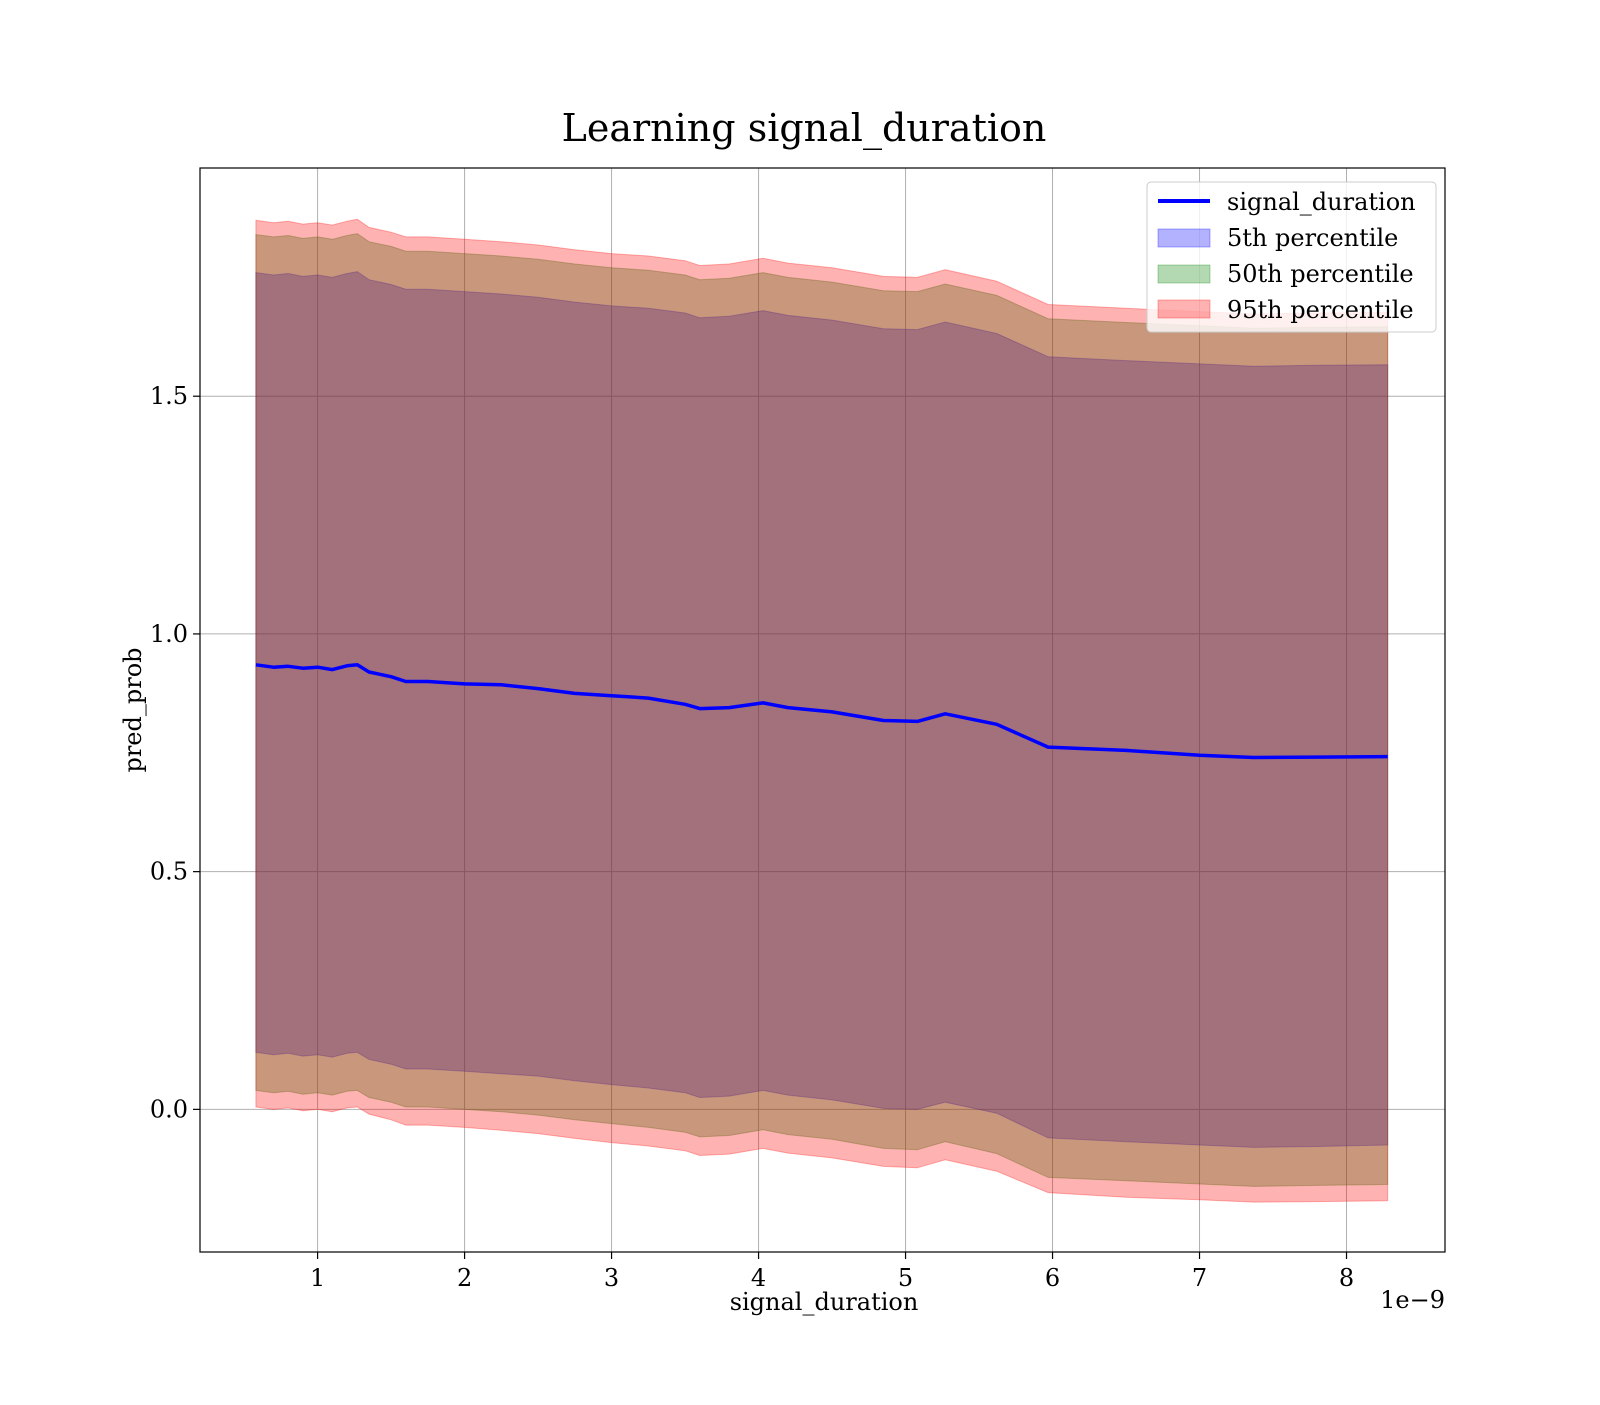 The height and width of the screenshot is (1405, 1600). Describe the element at coordinates (1320, 274) in the screenshot. I see `legend-label-50th-percentile: 50th percentile` at that location.